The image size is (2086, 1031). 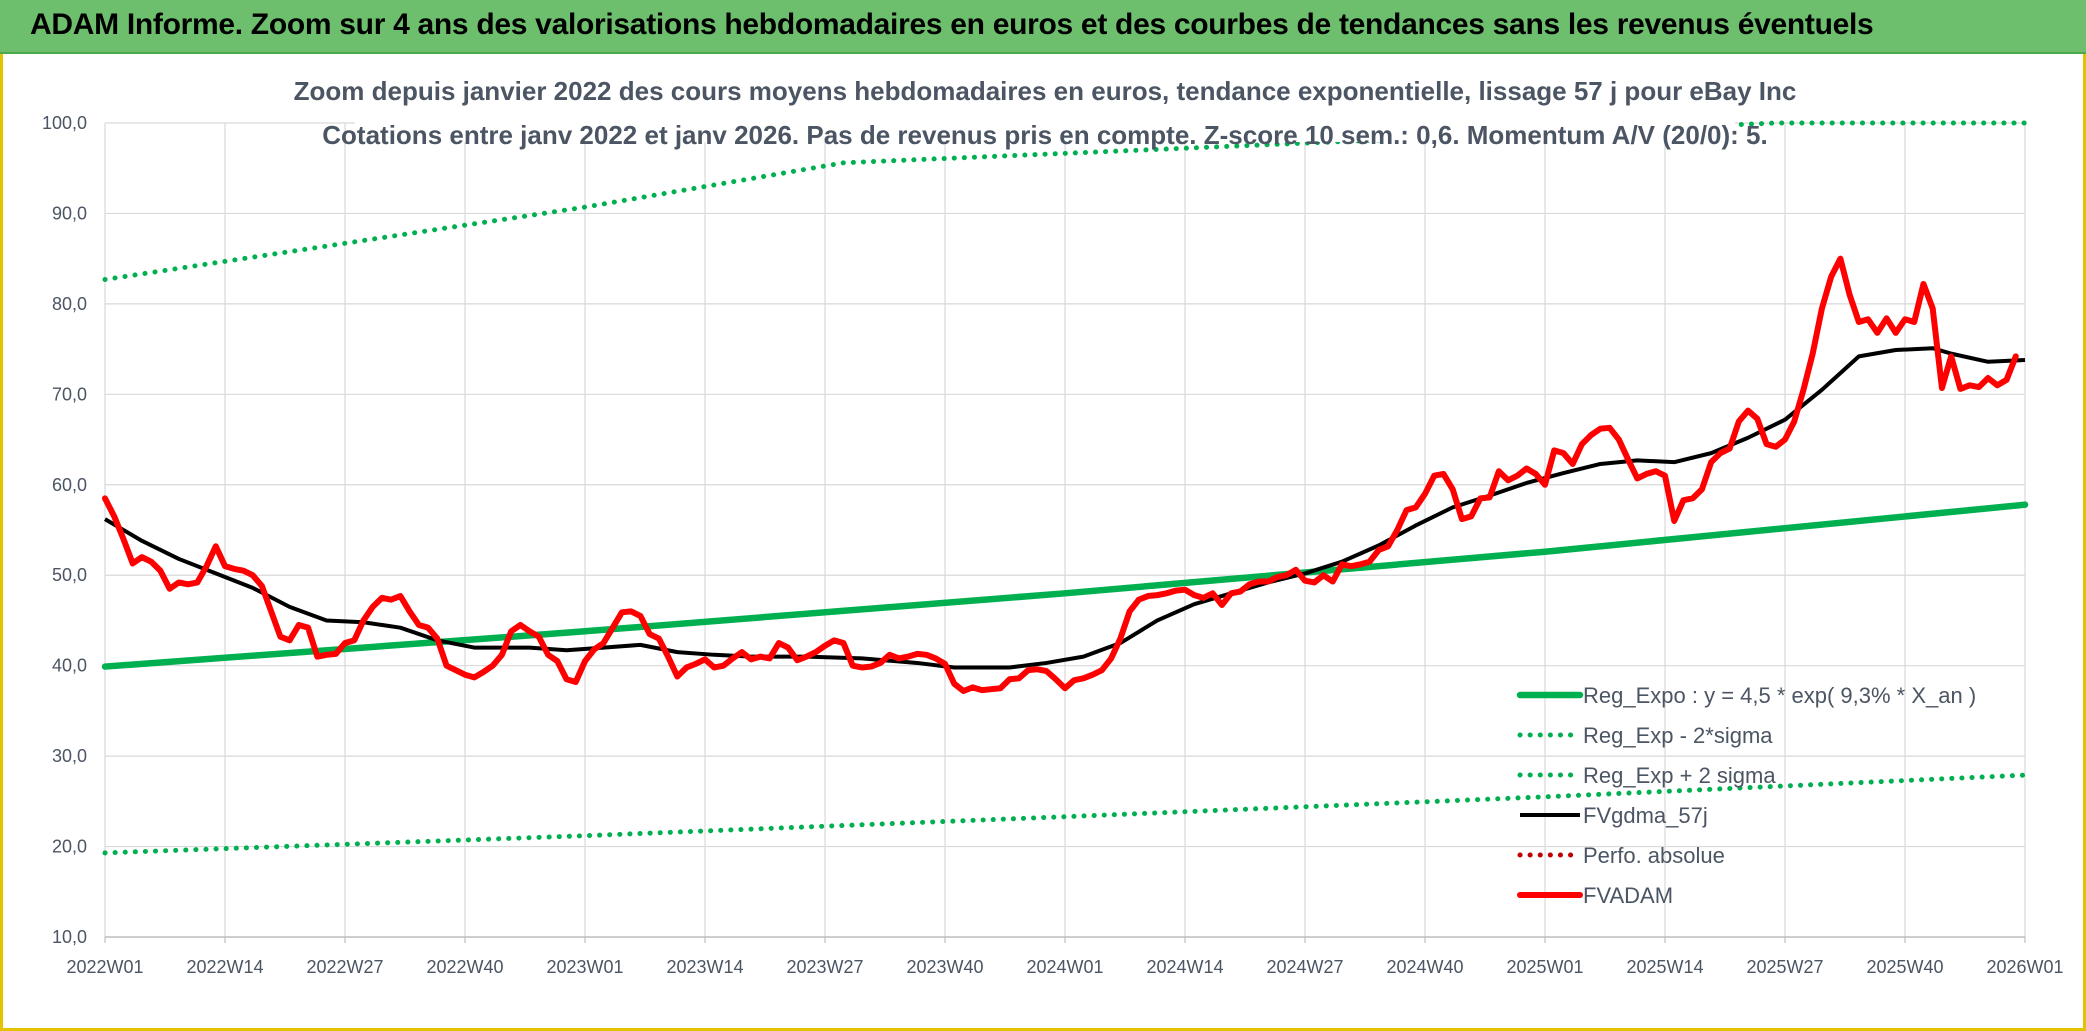 I want to click on y-tick-label: 40,0, so click(x=69, y=666).